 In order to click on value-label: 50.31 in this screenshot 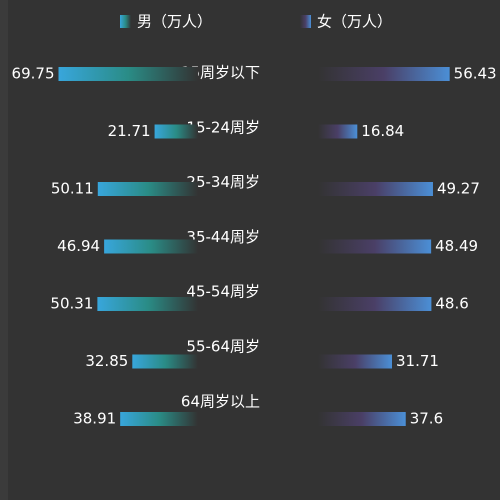, I will do `click(71, 304)`.